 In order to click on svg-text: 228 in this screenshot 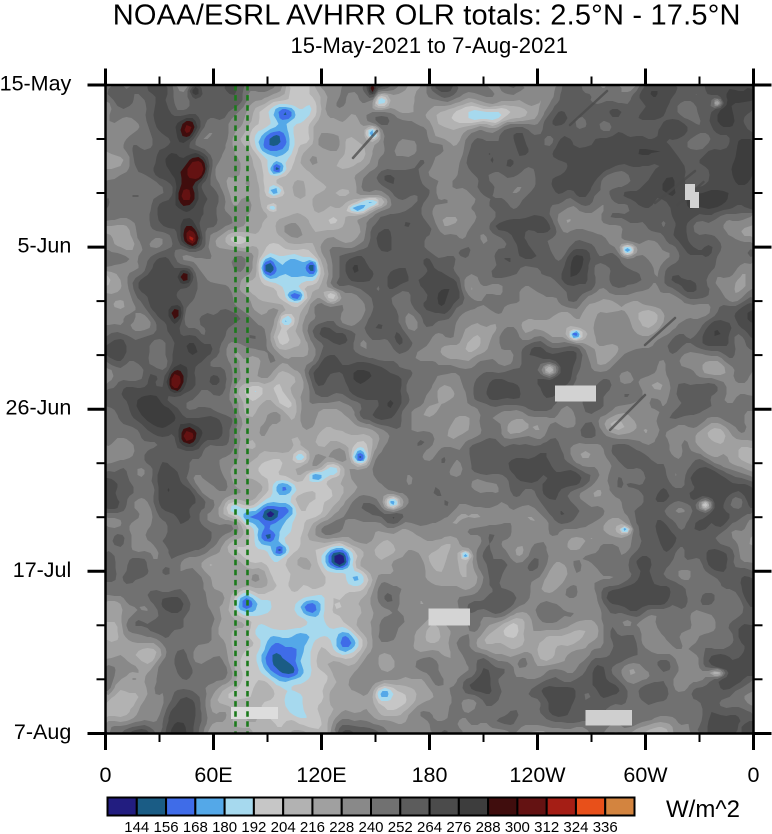, I will do `click(341, 826)`.